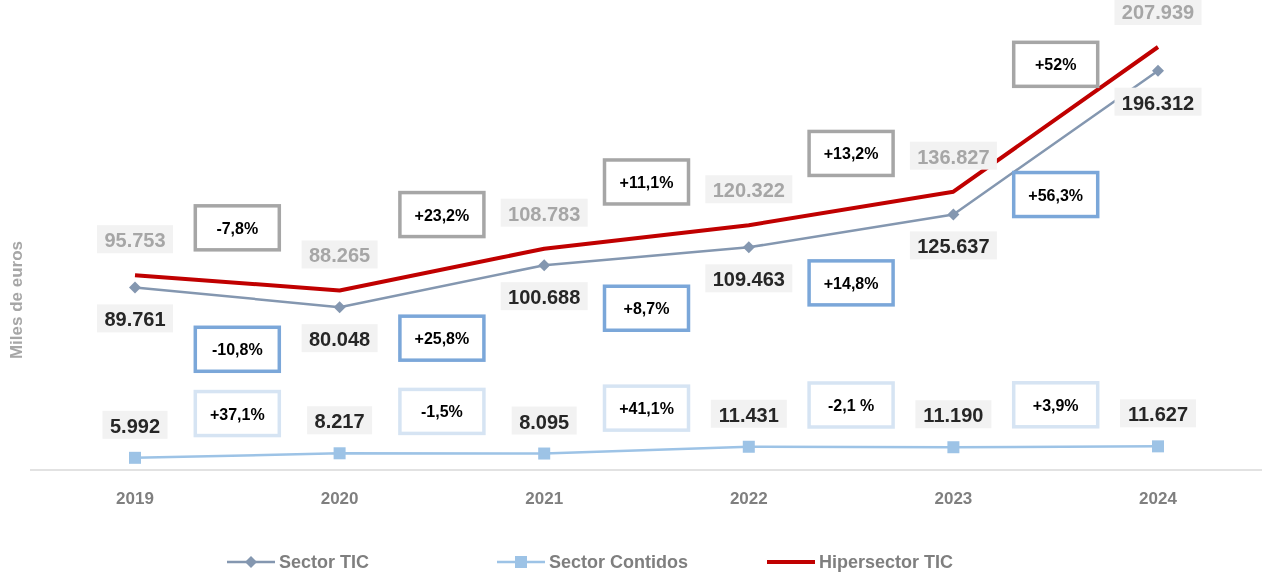 The height and width of the screenshot is (580, 1264). What do you see at coordinates (619, 562) in the screenshot?
I see `legend-label: Sector Contidos` at bounding box center [619, 562].